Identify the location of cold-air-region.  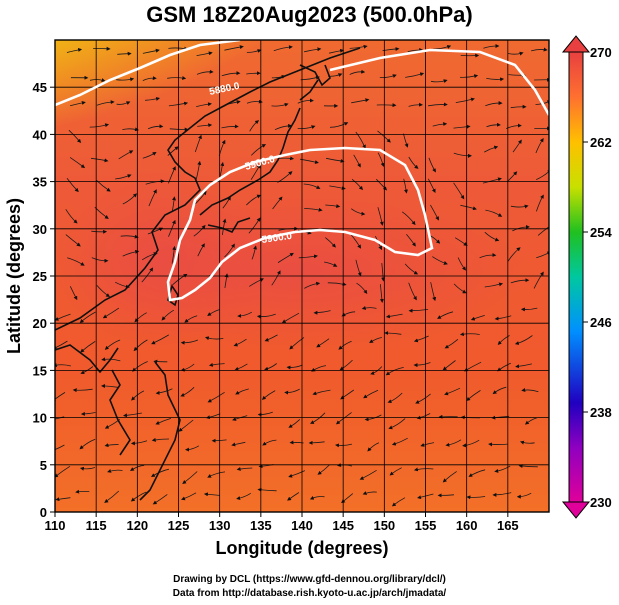
(200, 100).